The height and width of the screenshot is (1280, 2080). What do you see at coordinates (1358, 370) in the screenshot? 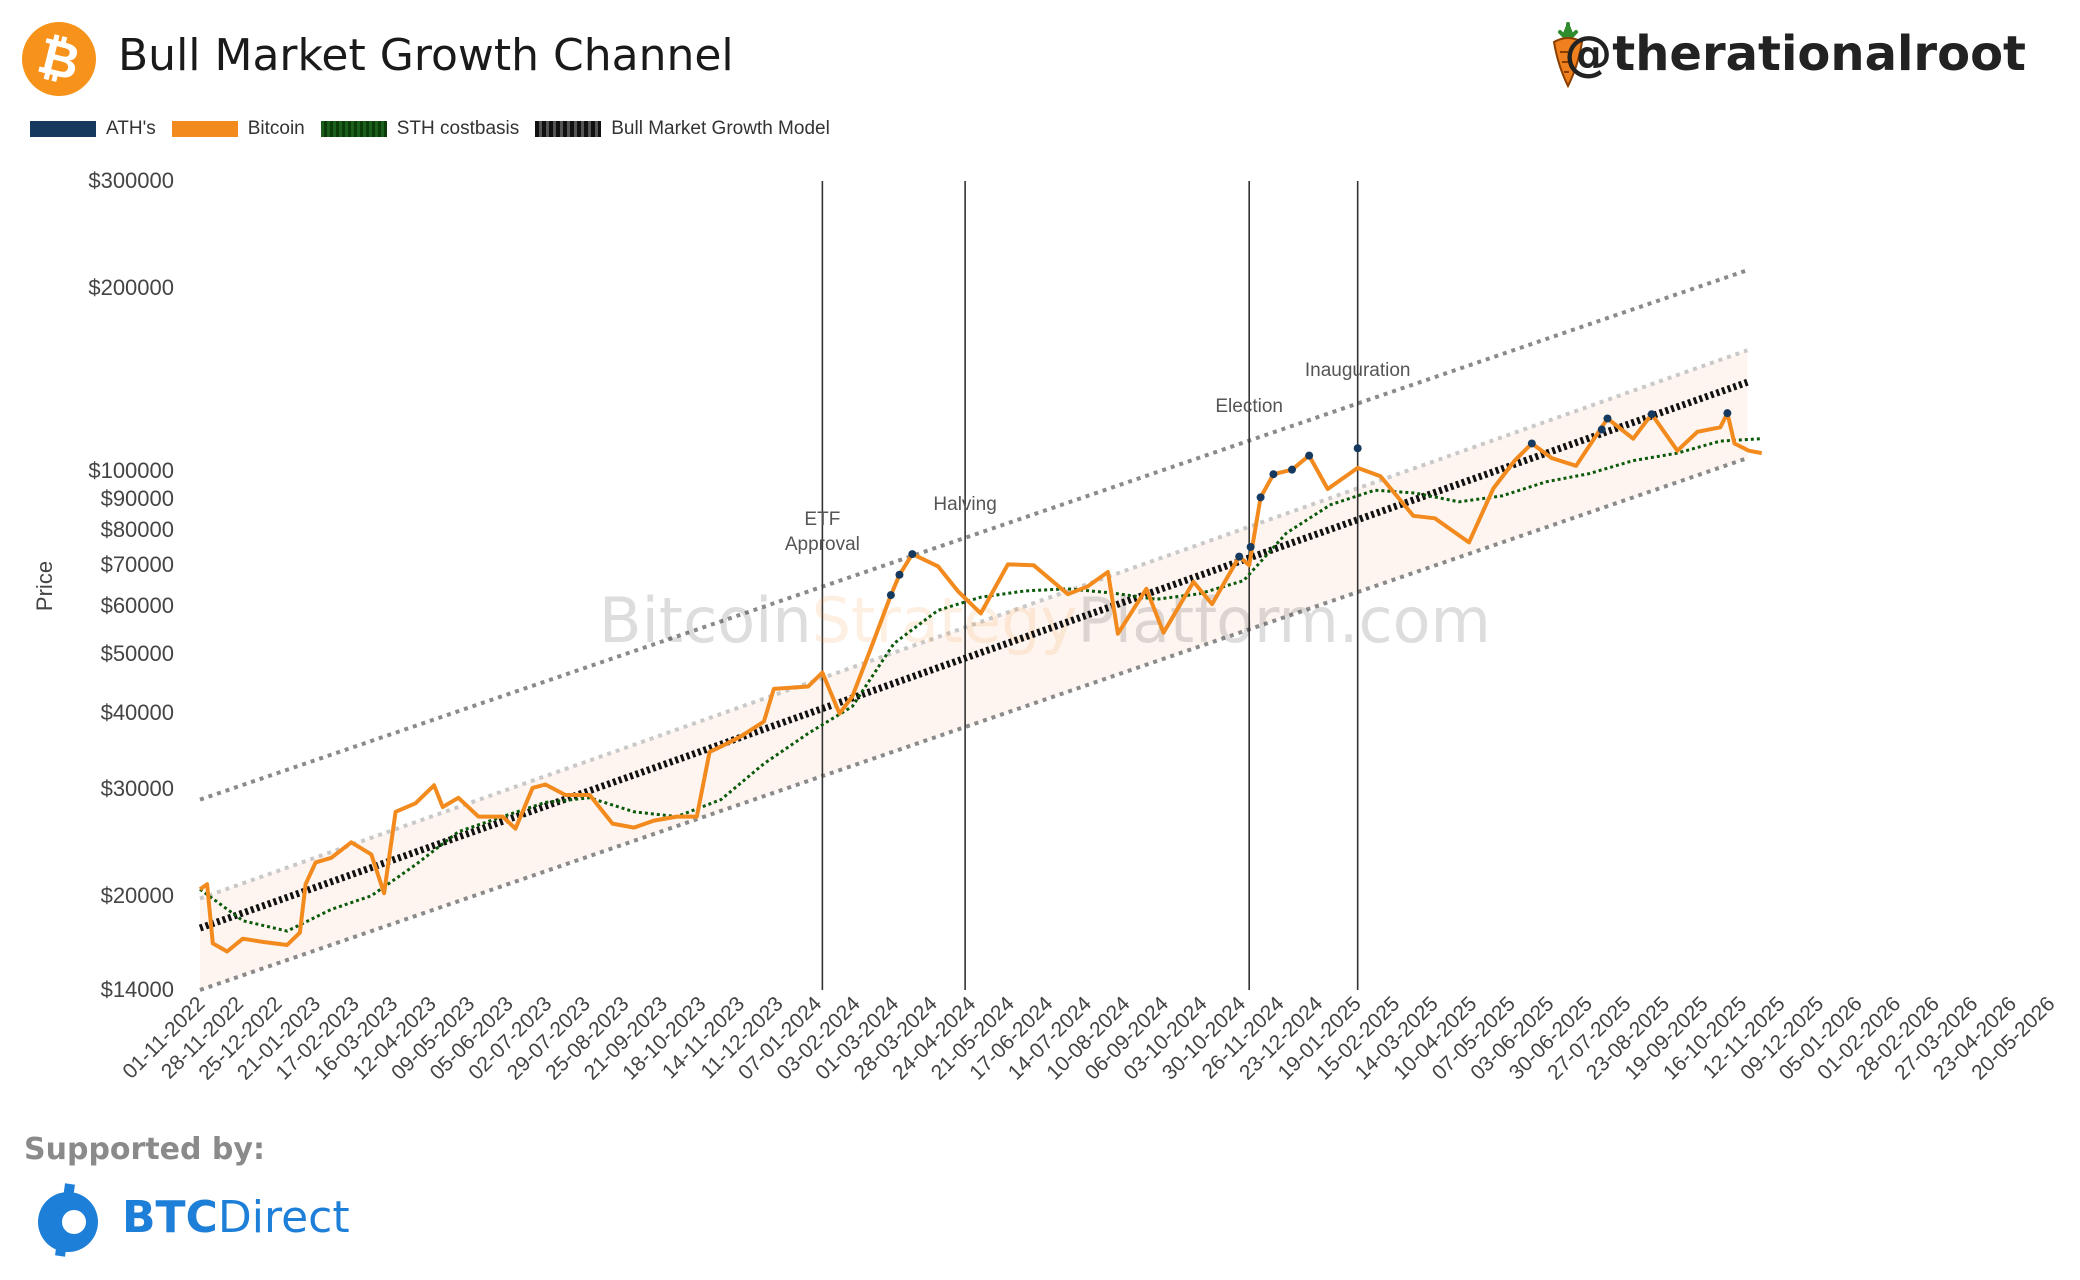
I see `event-label-3-0: Inauguration` at bounding box center [1358, 370].